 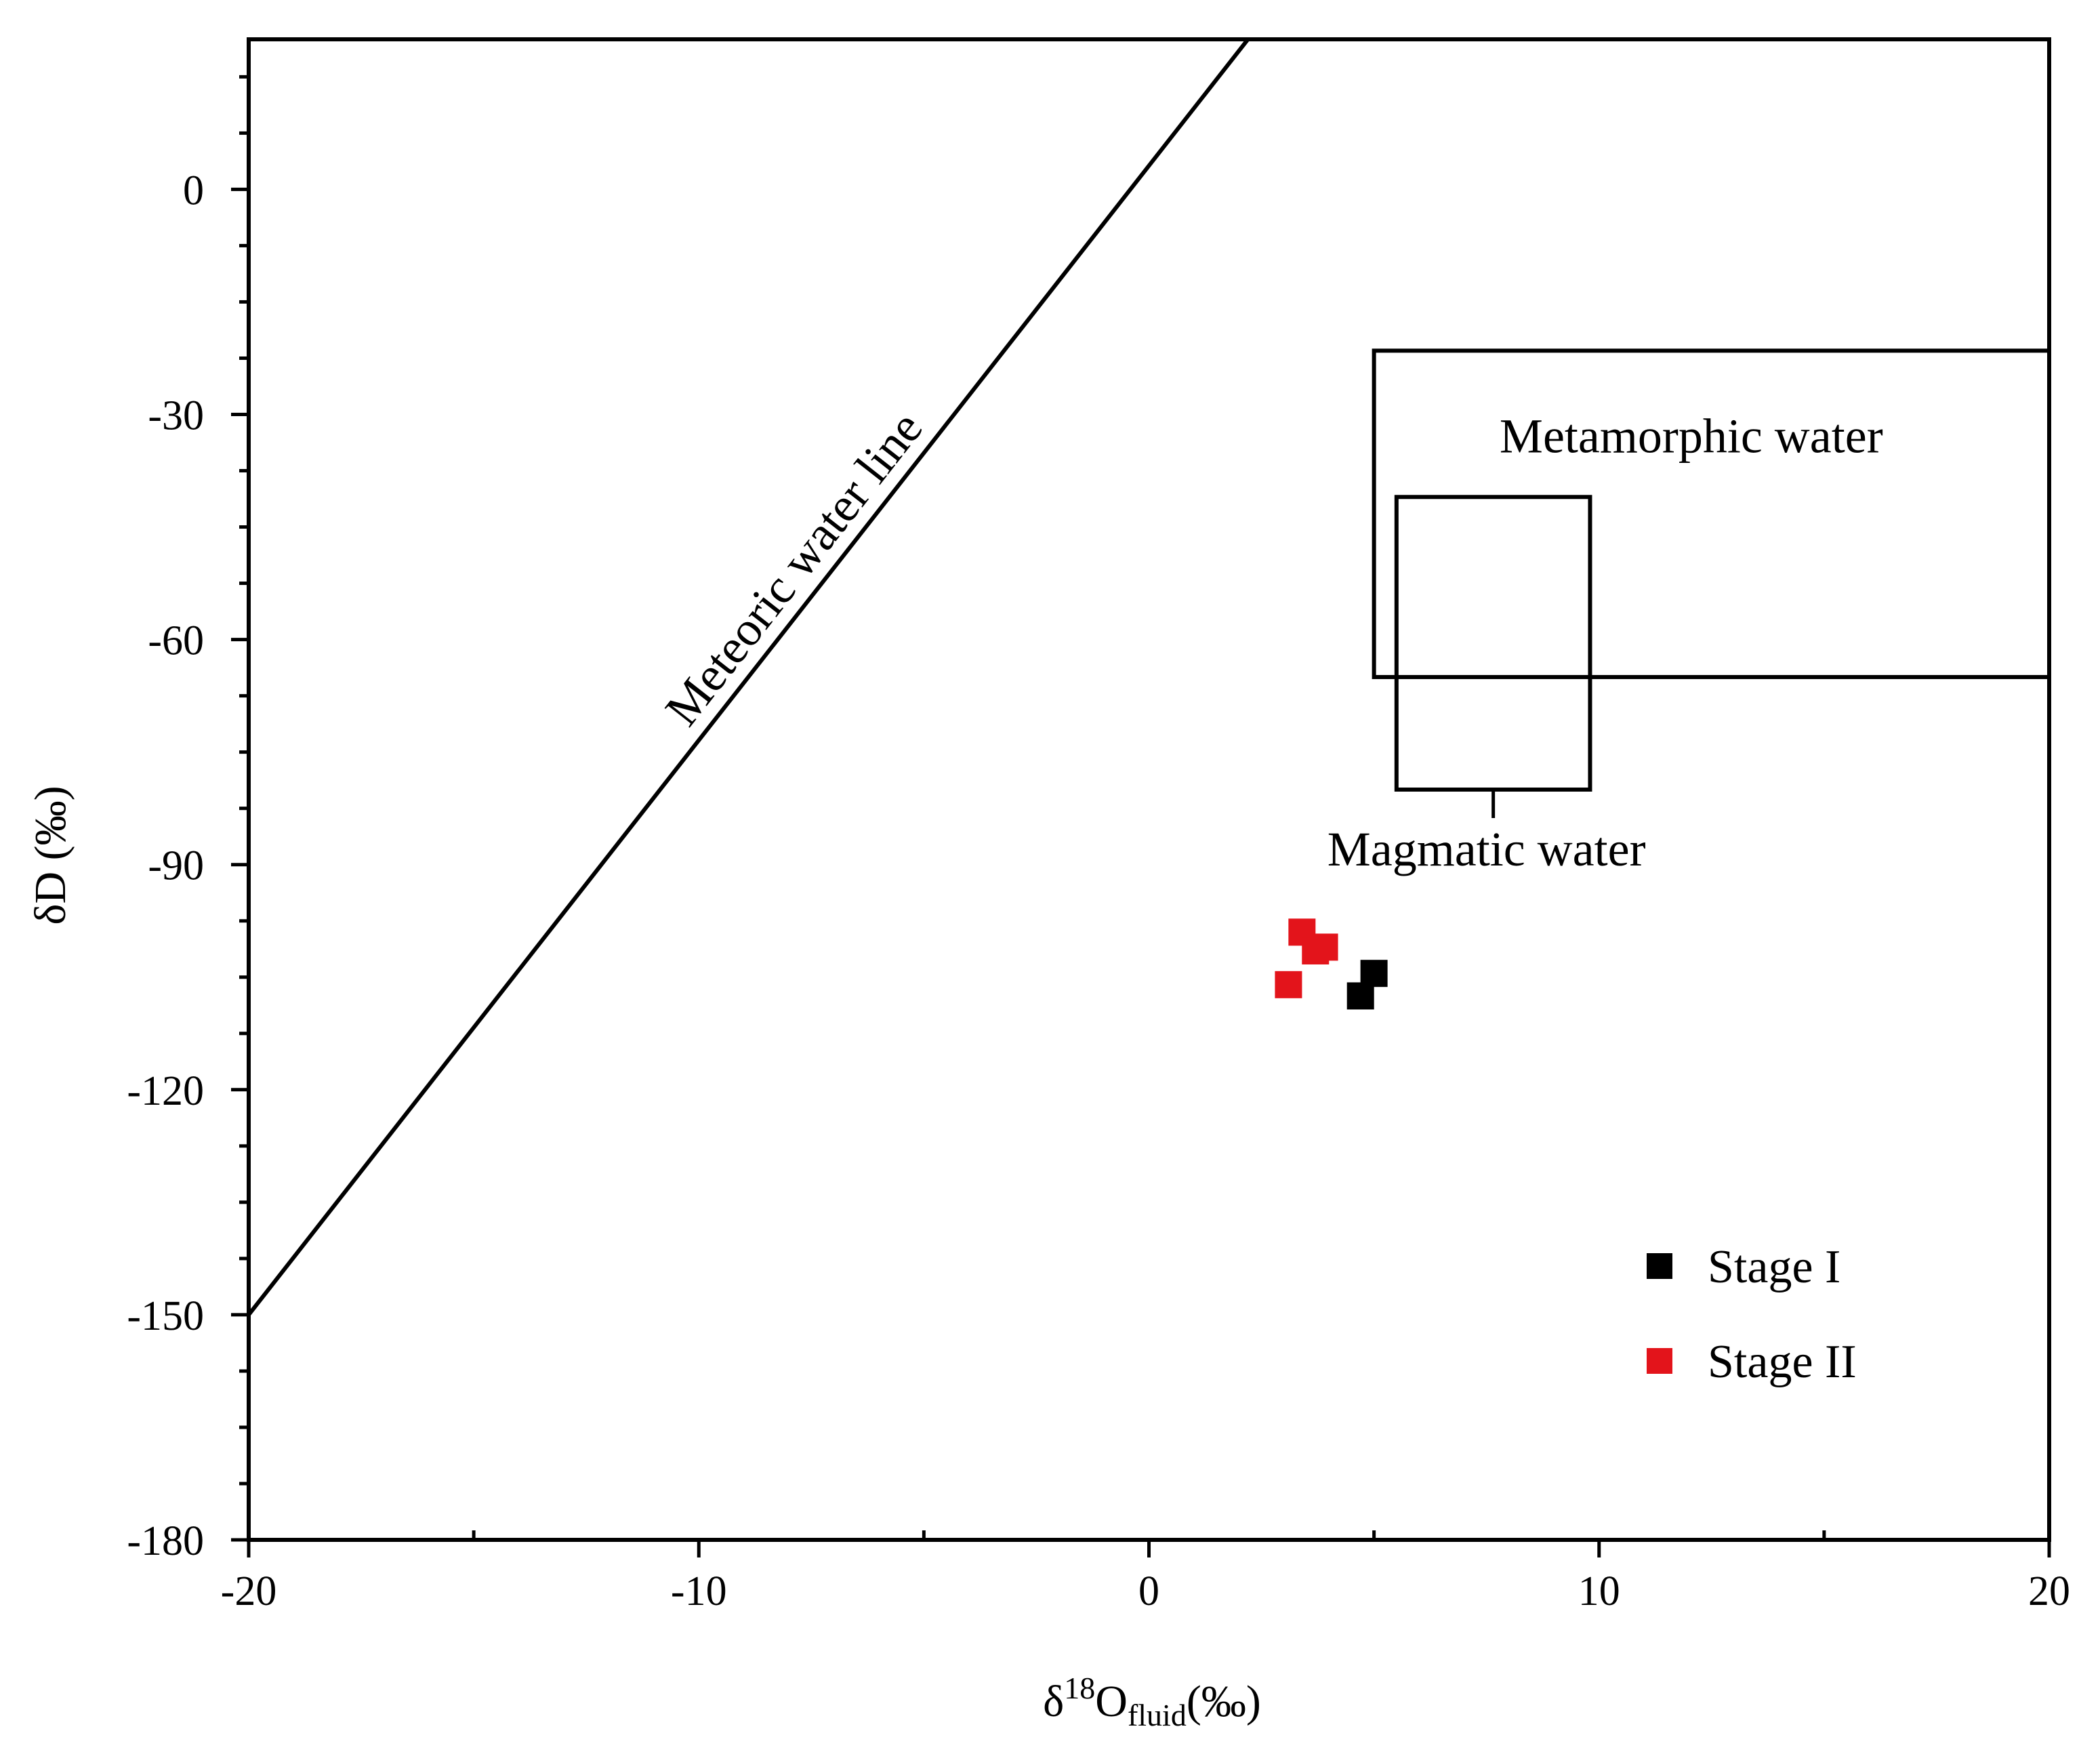 I want to click on x-axis-title: δ18Ofluid(‰), so click(x=1152, y=1701).